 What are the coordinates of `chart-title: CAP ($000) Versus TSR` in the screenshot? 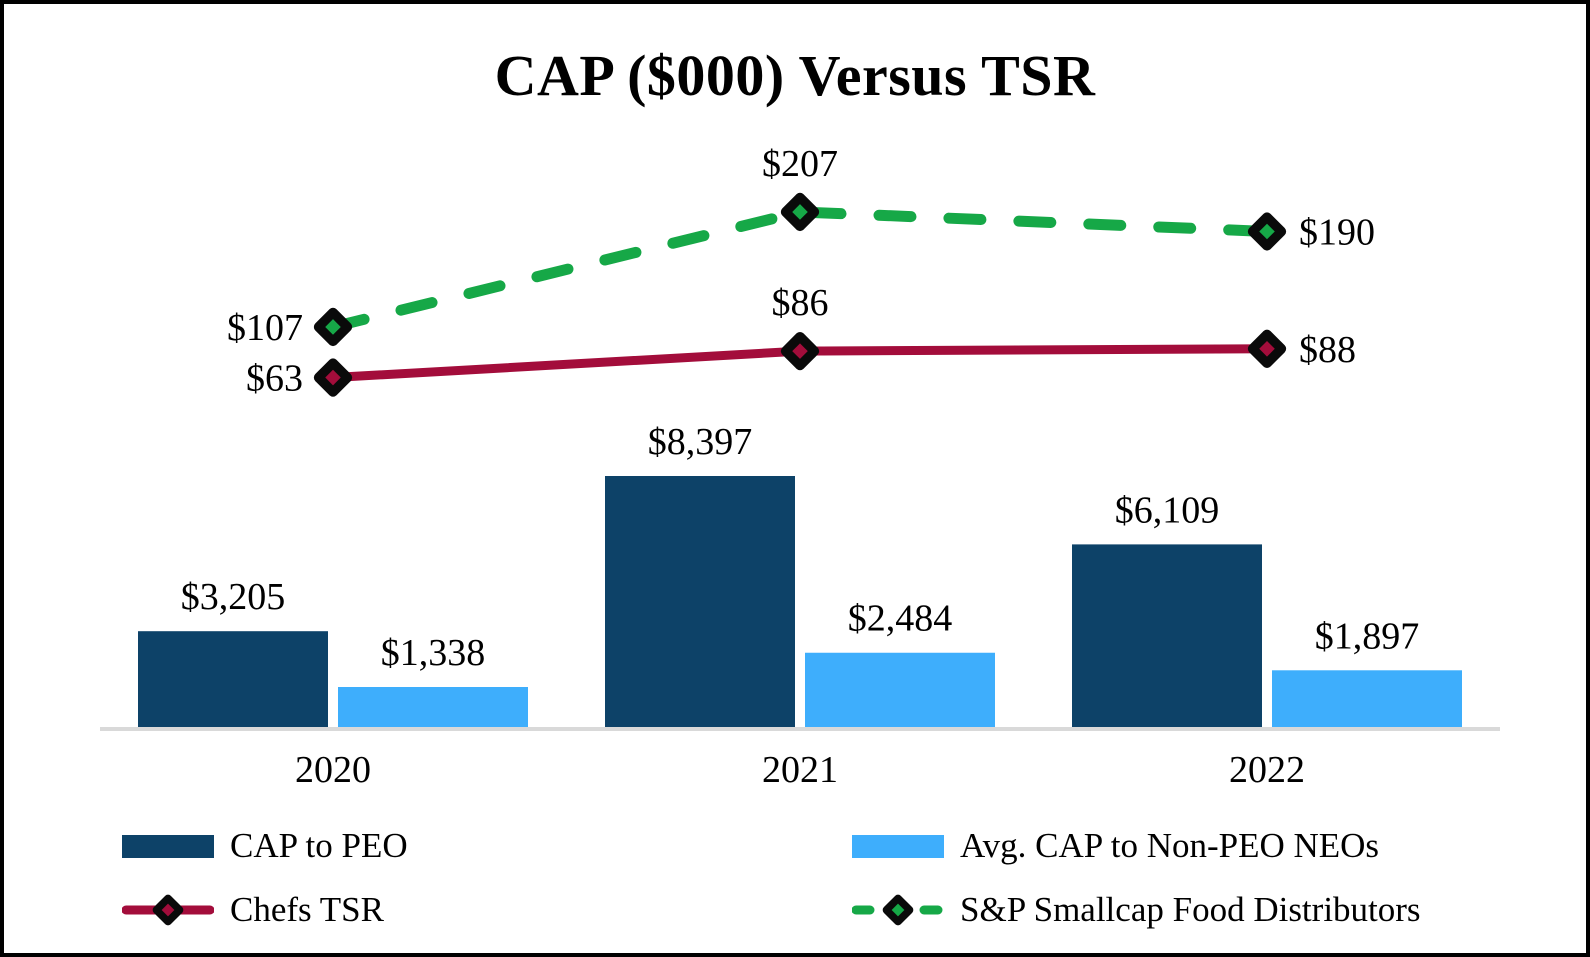 It's located at (795, 75).